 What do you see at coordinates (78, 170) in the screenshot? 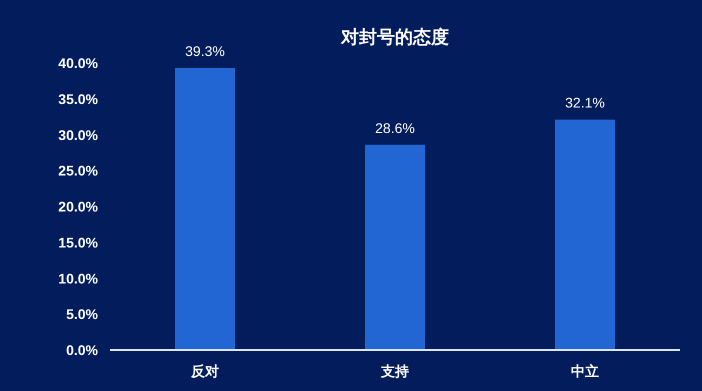
I see `y-tick-label: 25.0%` at bounding box center [78, 170].